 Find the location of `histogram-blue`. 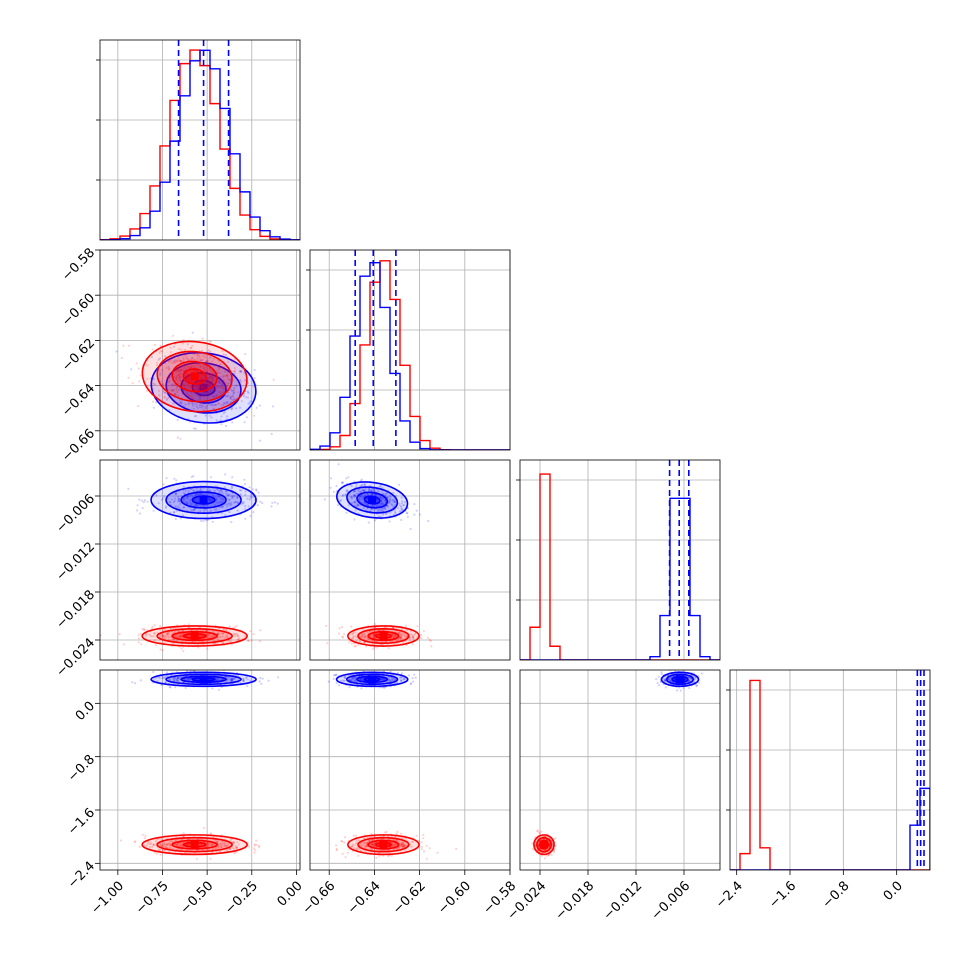

histogram-blue is located at coordinates (200, 144).